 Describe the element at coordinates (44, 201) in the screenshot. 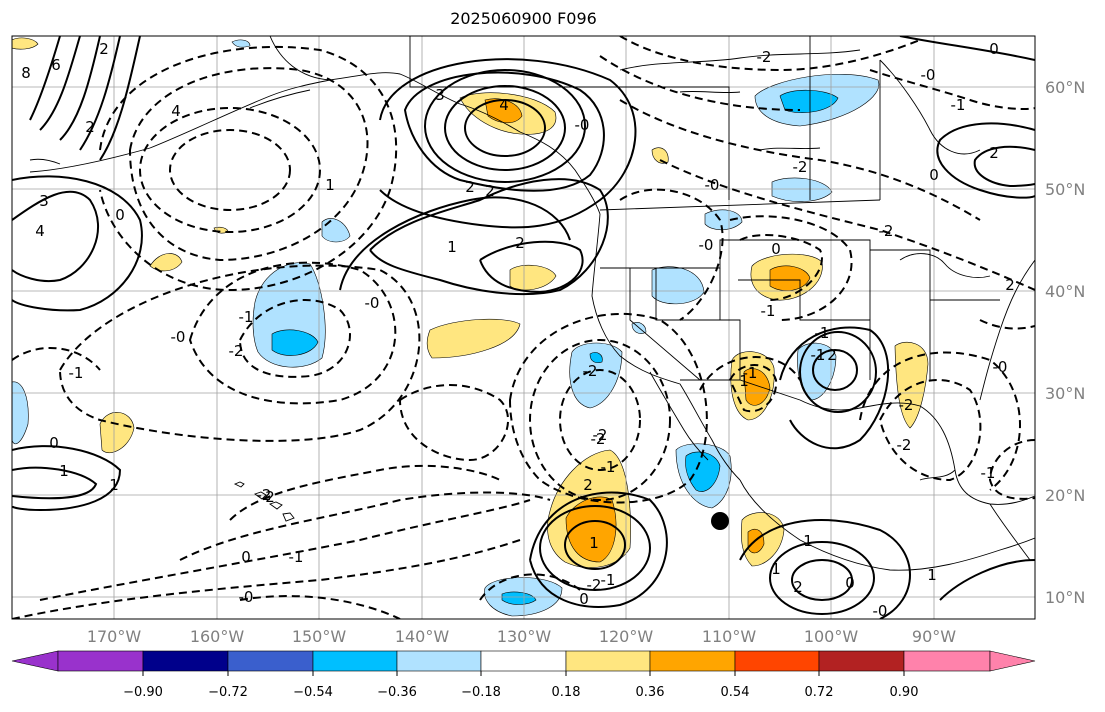

I see `contour-label: 3` at that location.